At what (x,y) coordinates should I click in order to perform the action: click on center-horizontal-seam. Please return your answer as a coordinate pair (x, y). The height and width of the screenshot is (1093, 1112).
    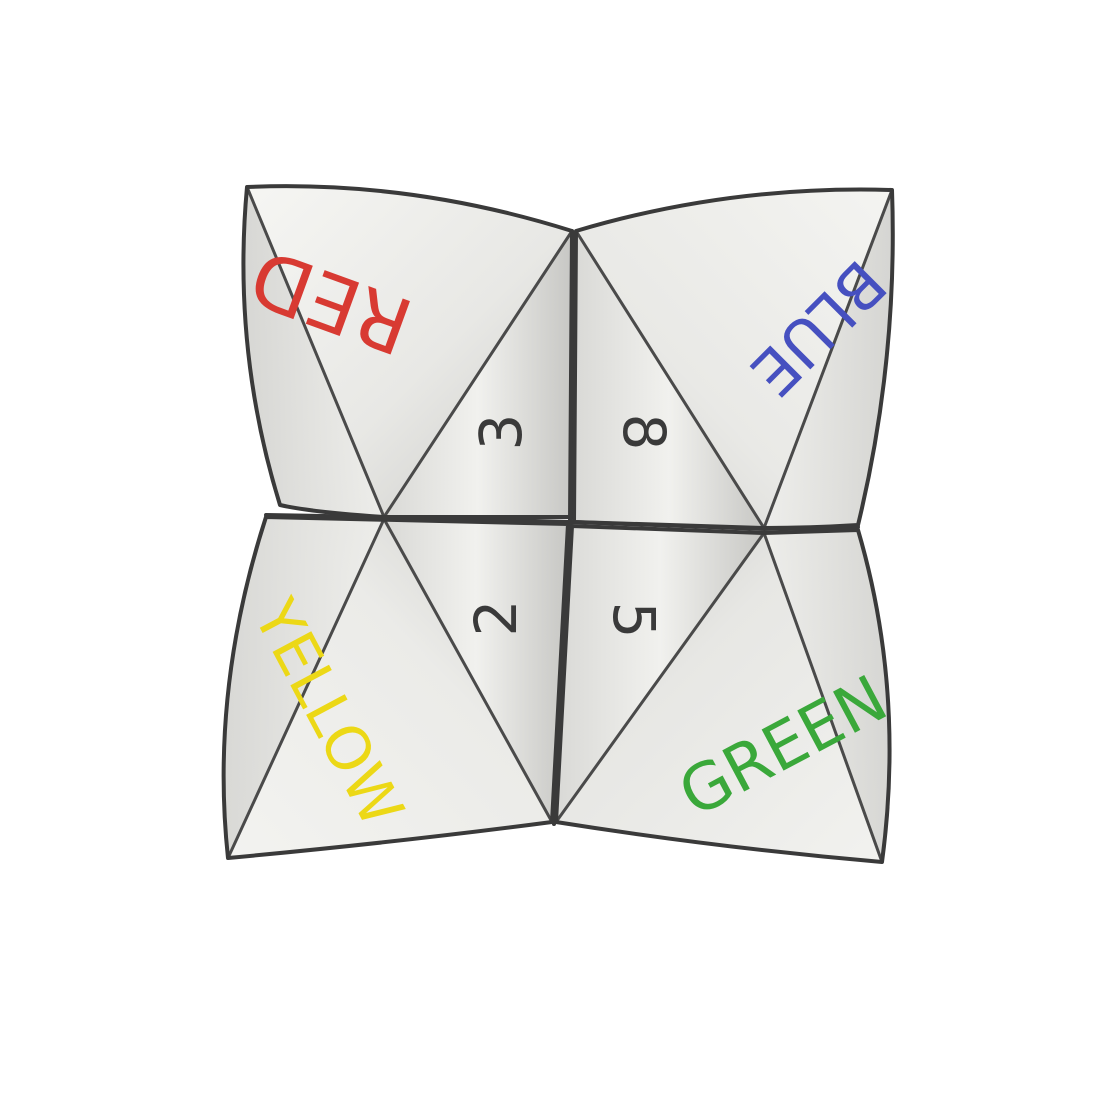
    Looking at the image, I should click on (562, 522).